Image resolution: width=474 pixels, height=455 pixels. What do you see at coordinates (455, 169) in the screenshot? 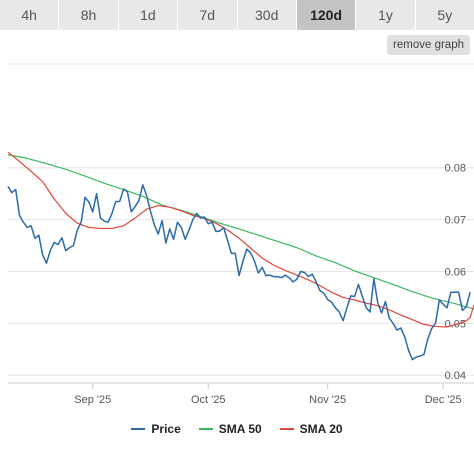
I see `y-tick-label: 0.08` at bounding box center [455, 169].